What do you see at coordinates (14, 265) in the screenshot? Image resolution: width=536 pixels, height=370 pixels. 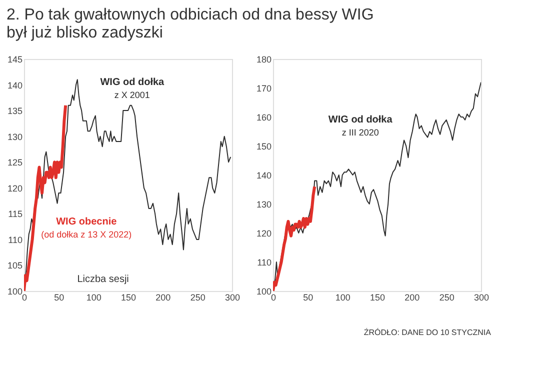 I see `y-tick-label: 105` at bounding box center [14, 265].